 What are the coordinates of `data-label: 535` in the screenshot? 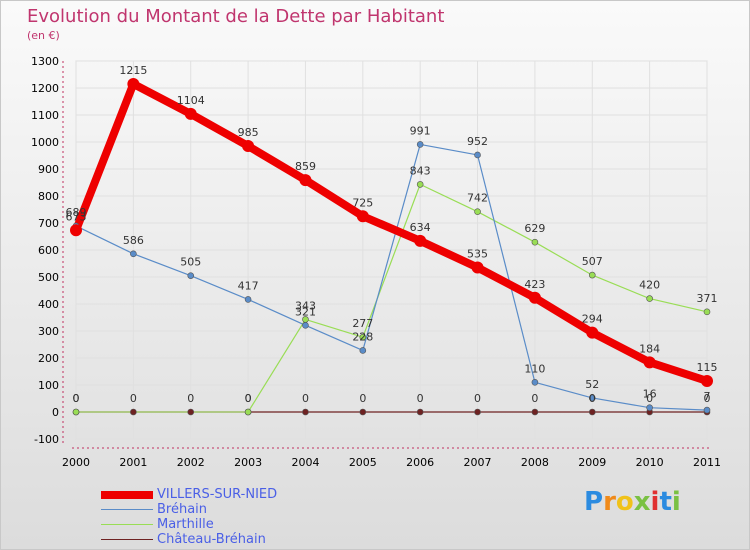 It's located at (477, 254).